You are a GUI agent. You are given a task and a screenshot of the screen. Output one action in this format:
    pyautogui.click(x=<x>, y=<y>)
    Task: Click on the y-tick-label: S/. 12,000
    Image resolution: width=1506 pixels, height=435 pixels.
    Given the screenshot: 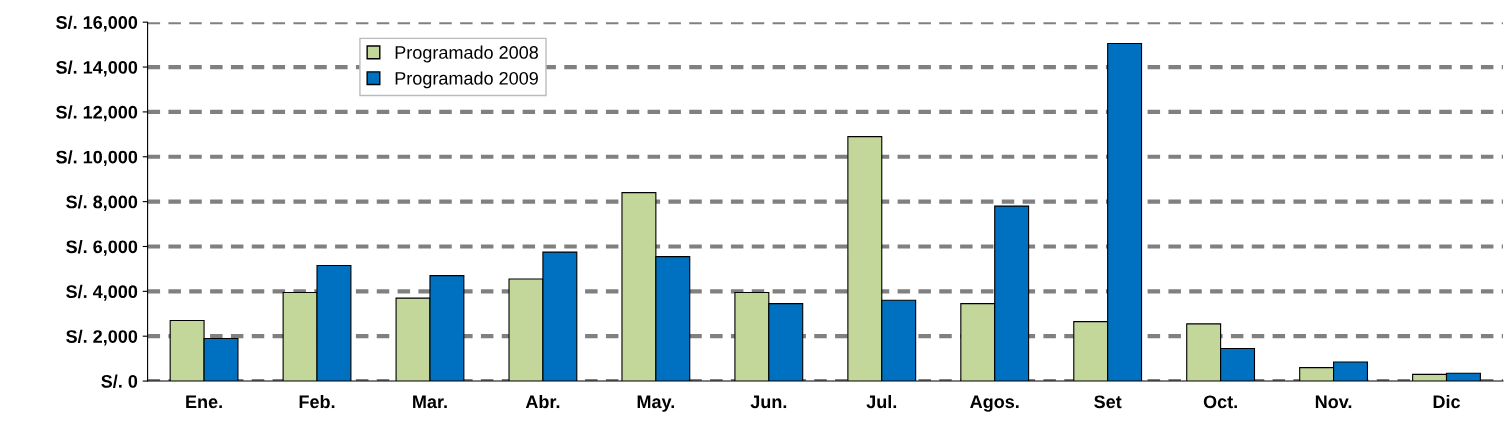 What is the action you would take?
    pyautogui.click(x=97, y=113)
    